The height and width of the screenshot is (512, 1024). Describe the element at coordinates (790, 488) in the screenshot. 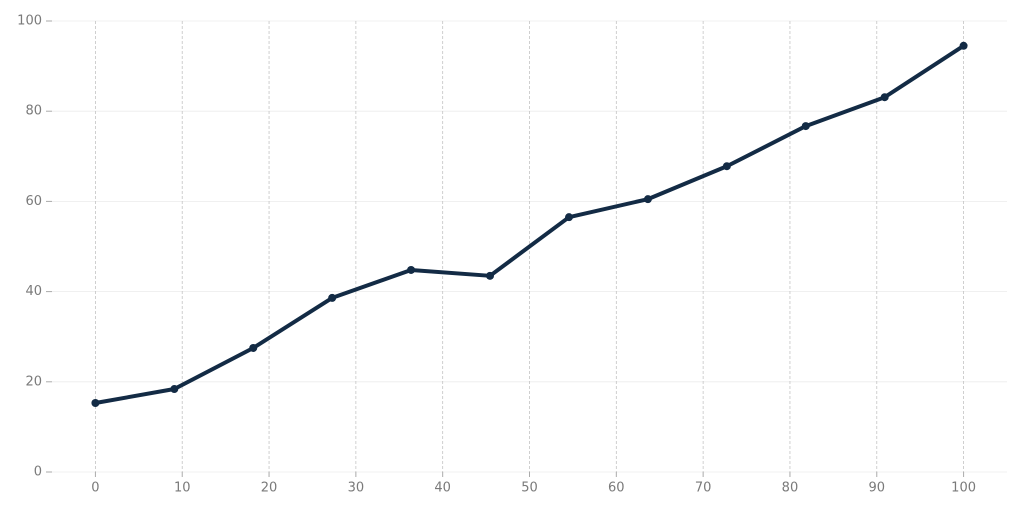

I see `x-tick-label: 80` at that location.